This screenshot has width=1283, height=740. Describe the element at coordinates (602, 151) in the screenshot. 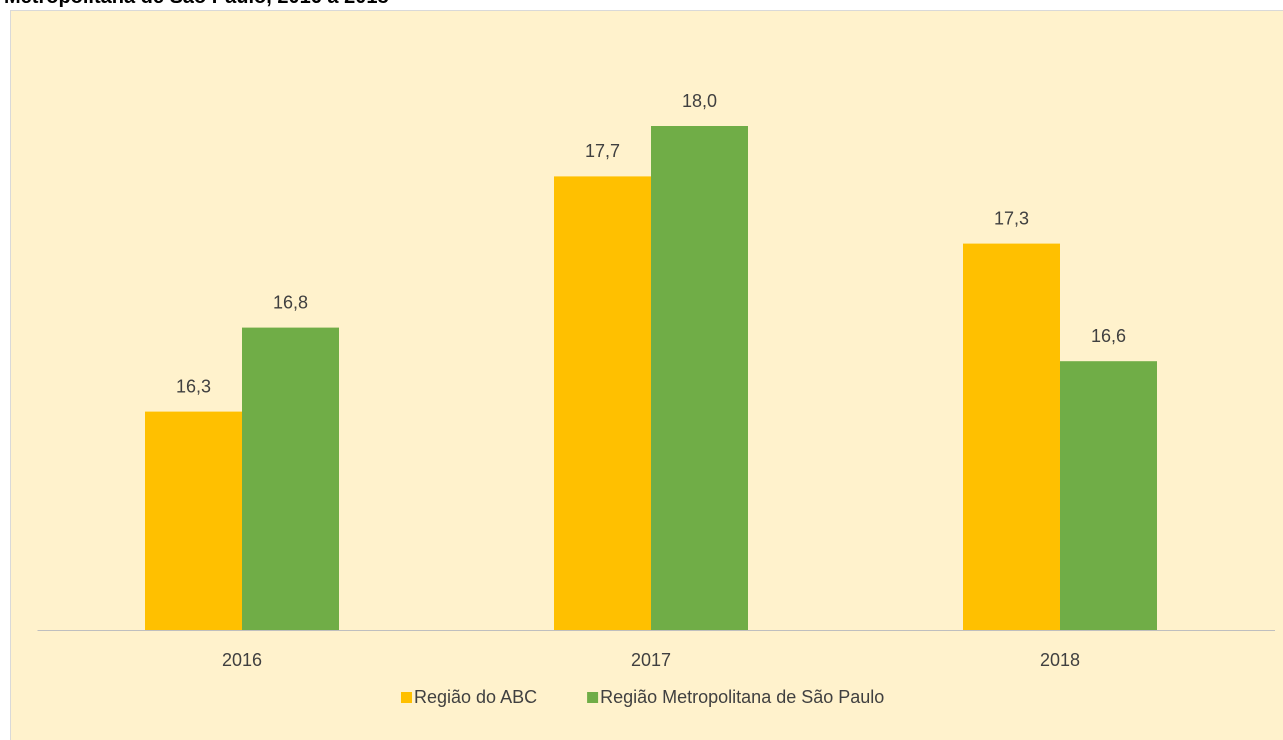

I see `value-label: 17,7` at that location.